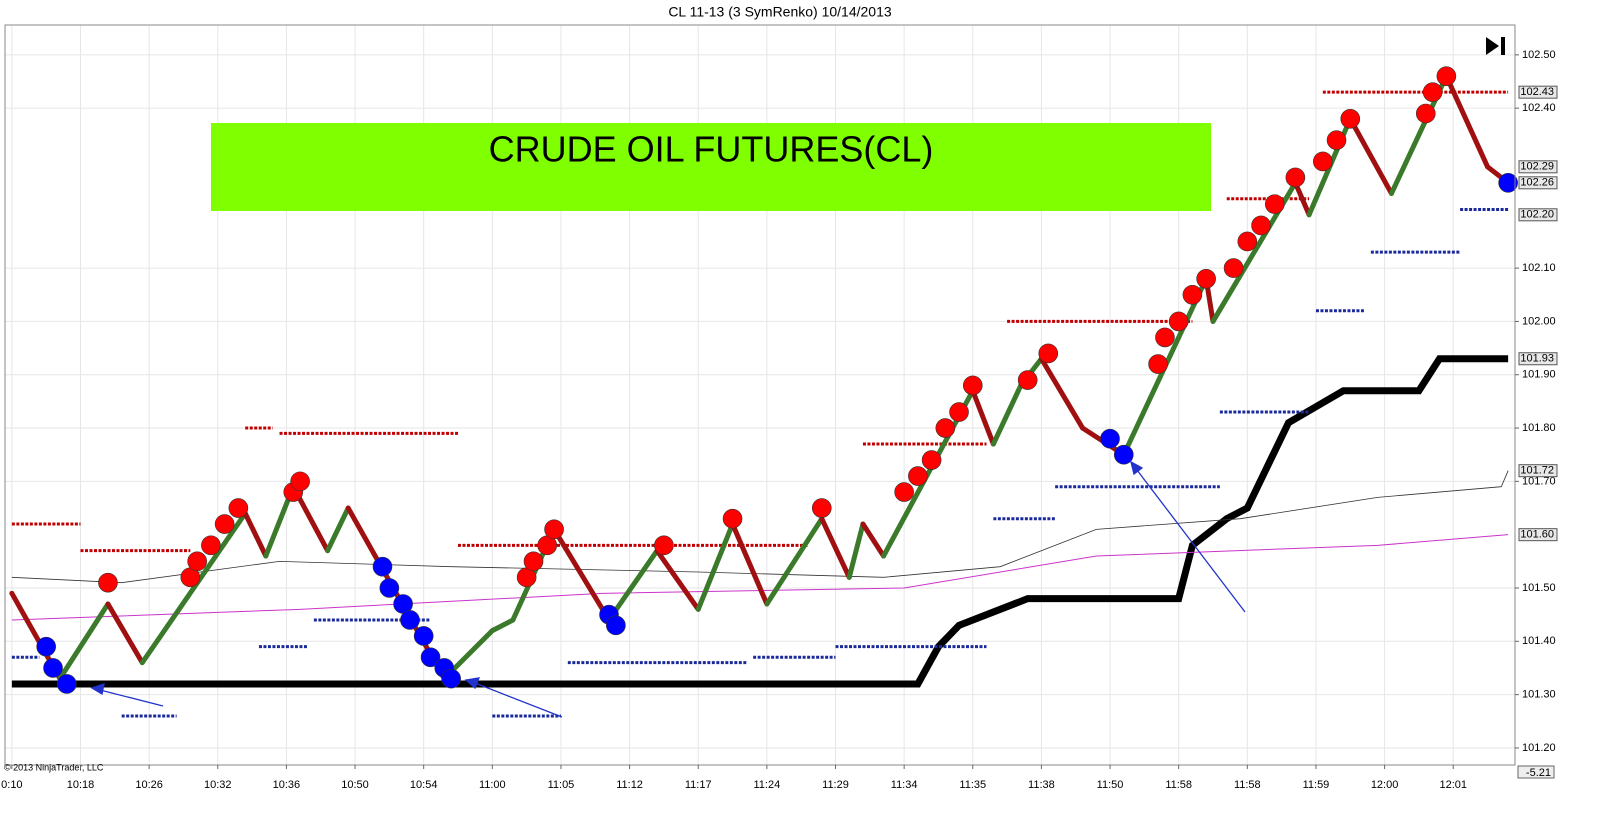  I want to click on x-tick-label: 11:34, so click(904, 785).